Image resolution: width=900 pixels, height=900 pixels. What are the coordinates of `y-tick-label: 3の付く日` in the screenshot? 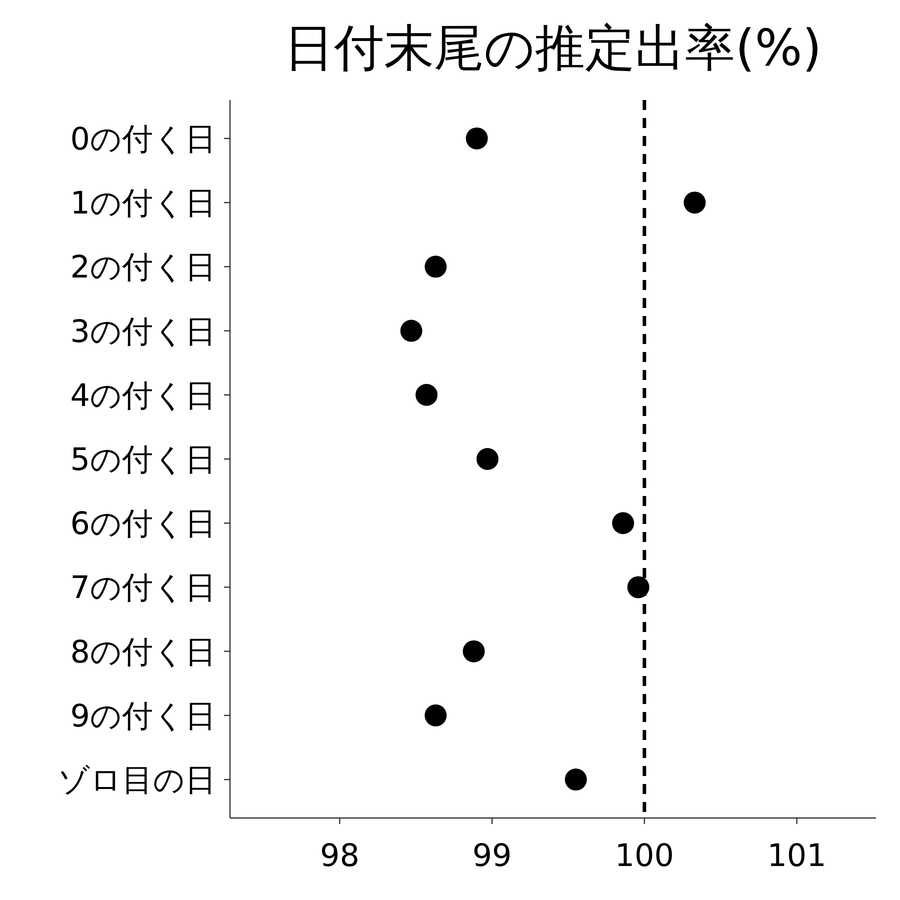 It's located at (143, 332).